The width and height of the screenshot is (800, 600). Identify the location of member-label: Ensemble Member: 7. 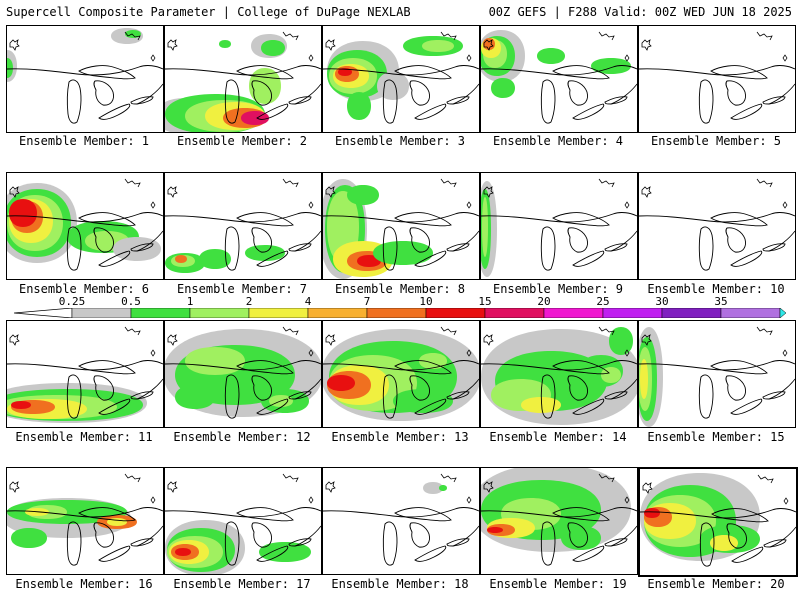
(242, 289).